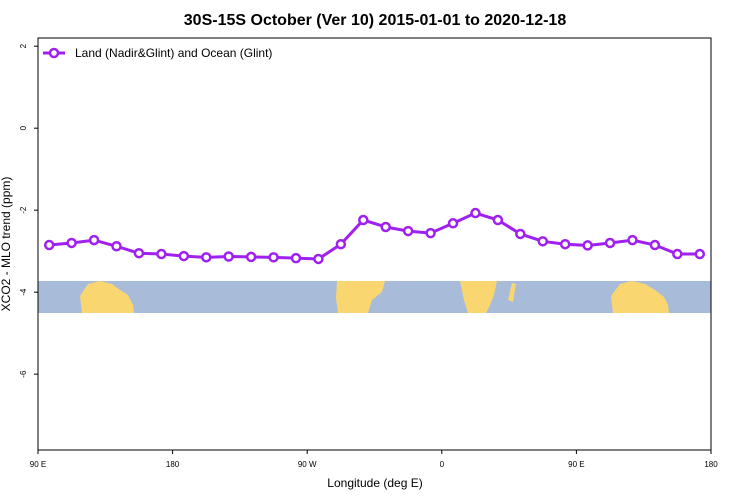 The image size is (750, 500). What do you see at coordinates (23, 127) in the screenshot?
I see `y-tick-label: 0` at bounding box center [23, 127].